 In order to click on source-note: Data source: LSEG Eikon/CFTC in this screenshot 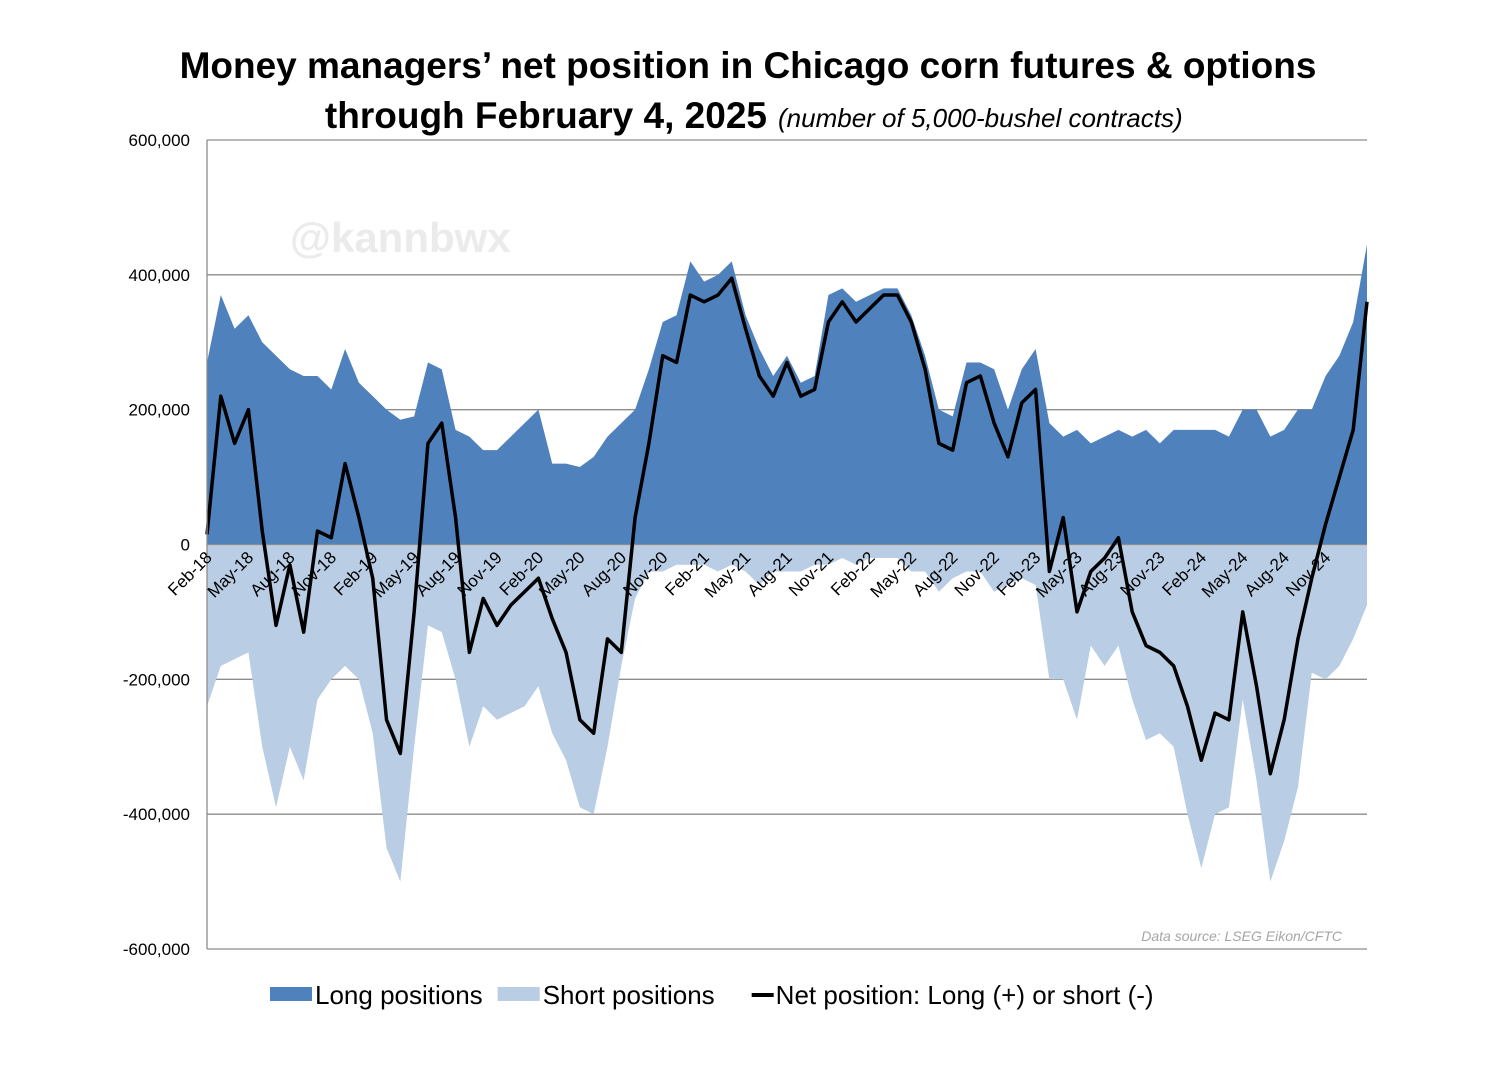, I will do `click(1242, 936)`.